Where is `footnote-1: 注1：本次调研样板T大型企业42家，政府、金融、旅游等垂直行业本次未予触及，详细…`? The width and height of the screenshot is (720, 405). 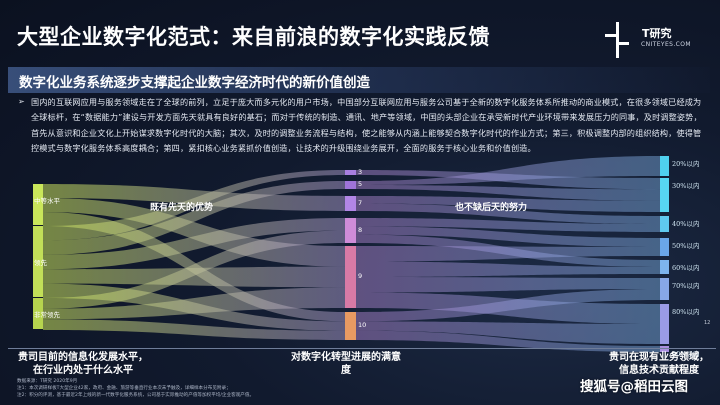 footnote-1: 注1：本次调研样板T大型企业42家，政府、金融、旅游等垂直行业本次未予触及，详细… is located at coordinates (124, 388).